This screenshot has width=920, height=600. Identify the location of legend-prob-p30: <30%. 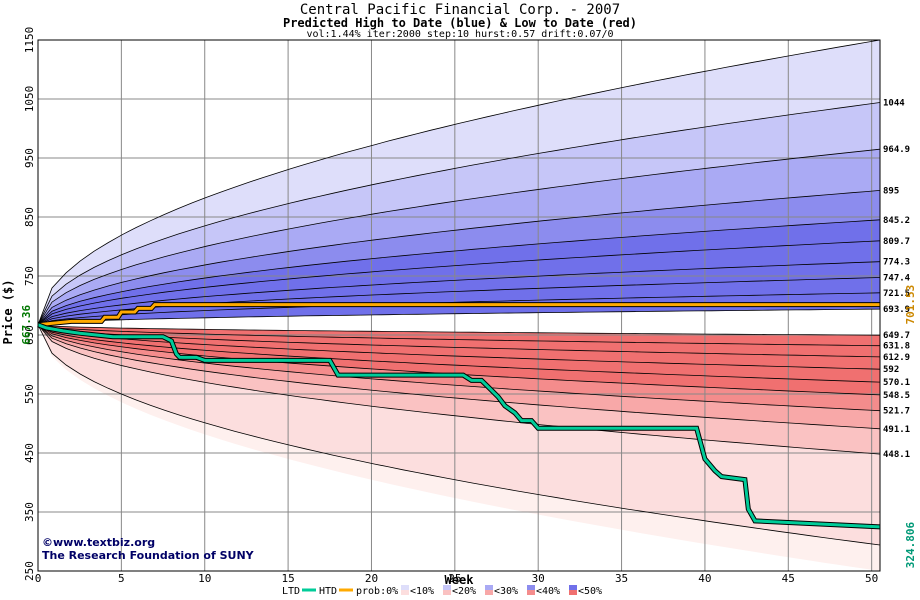
(506, 591).